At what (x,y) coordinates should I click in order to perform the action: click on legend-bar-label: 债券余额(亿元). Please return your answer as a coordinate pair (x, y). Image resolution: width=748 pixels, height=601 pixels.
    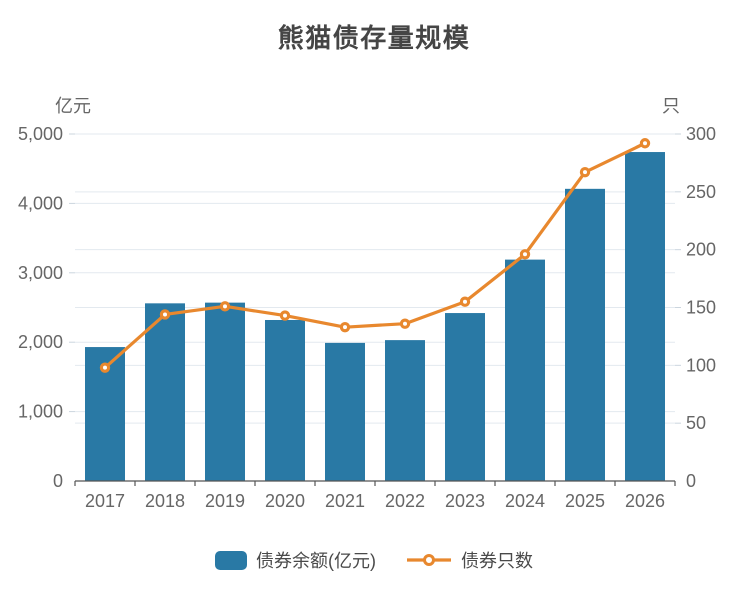
    Looking at the image, I should click on (316, 561).